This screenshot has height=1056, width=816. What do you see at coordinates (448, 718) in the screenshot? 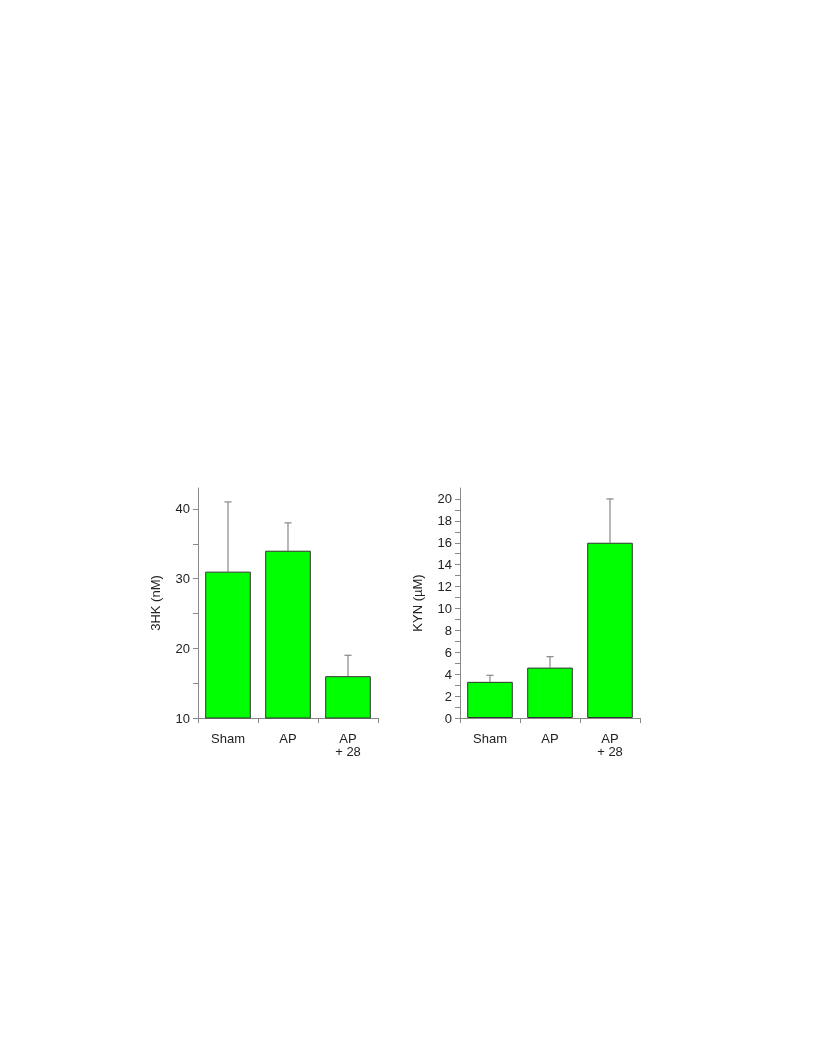
I see `y-tick-label: 0` at bounding box center [448, 718].